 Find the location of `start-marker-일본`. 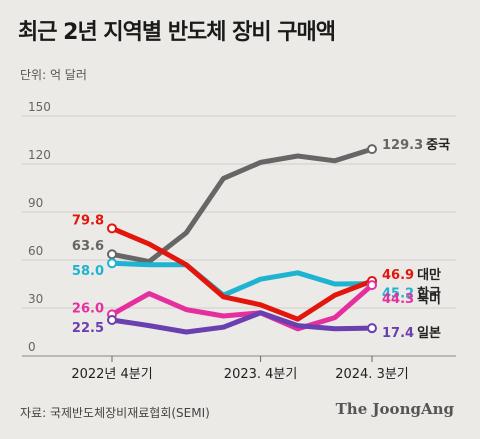

start-marker-일본 is located at coordinates (112, 320).